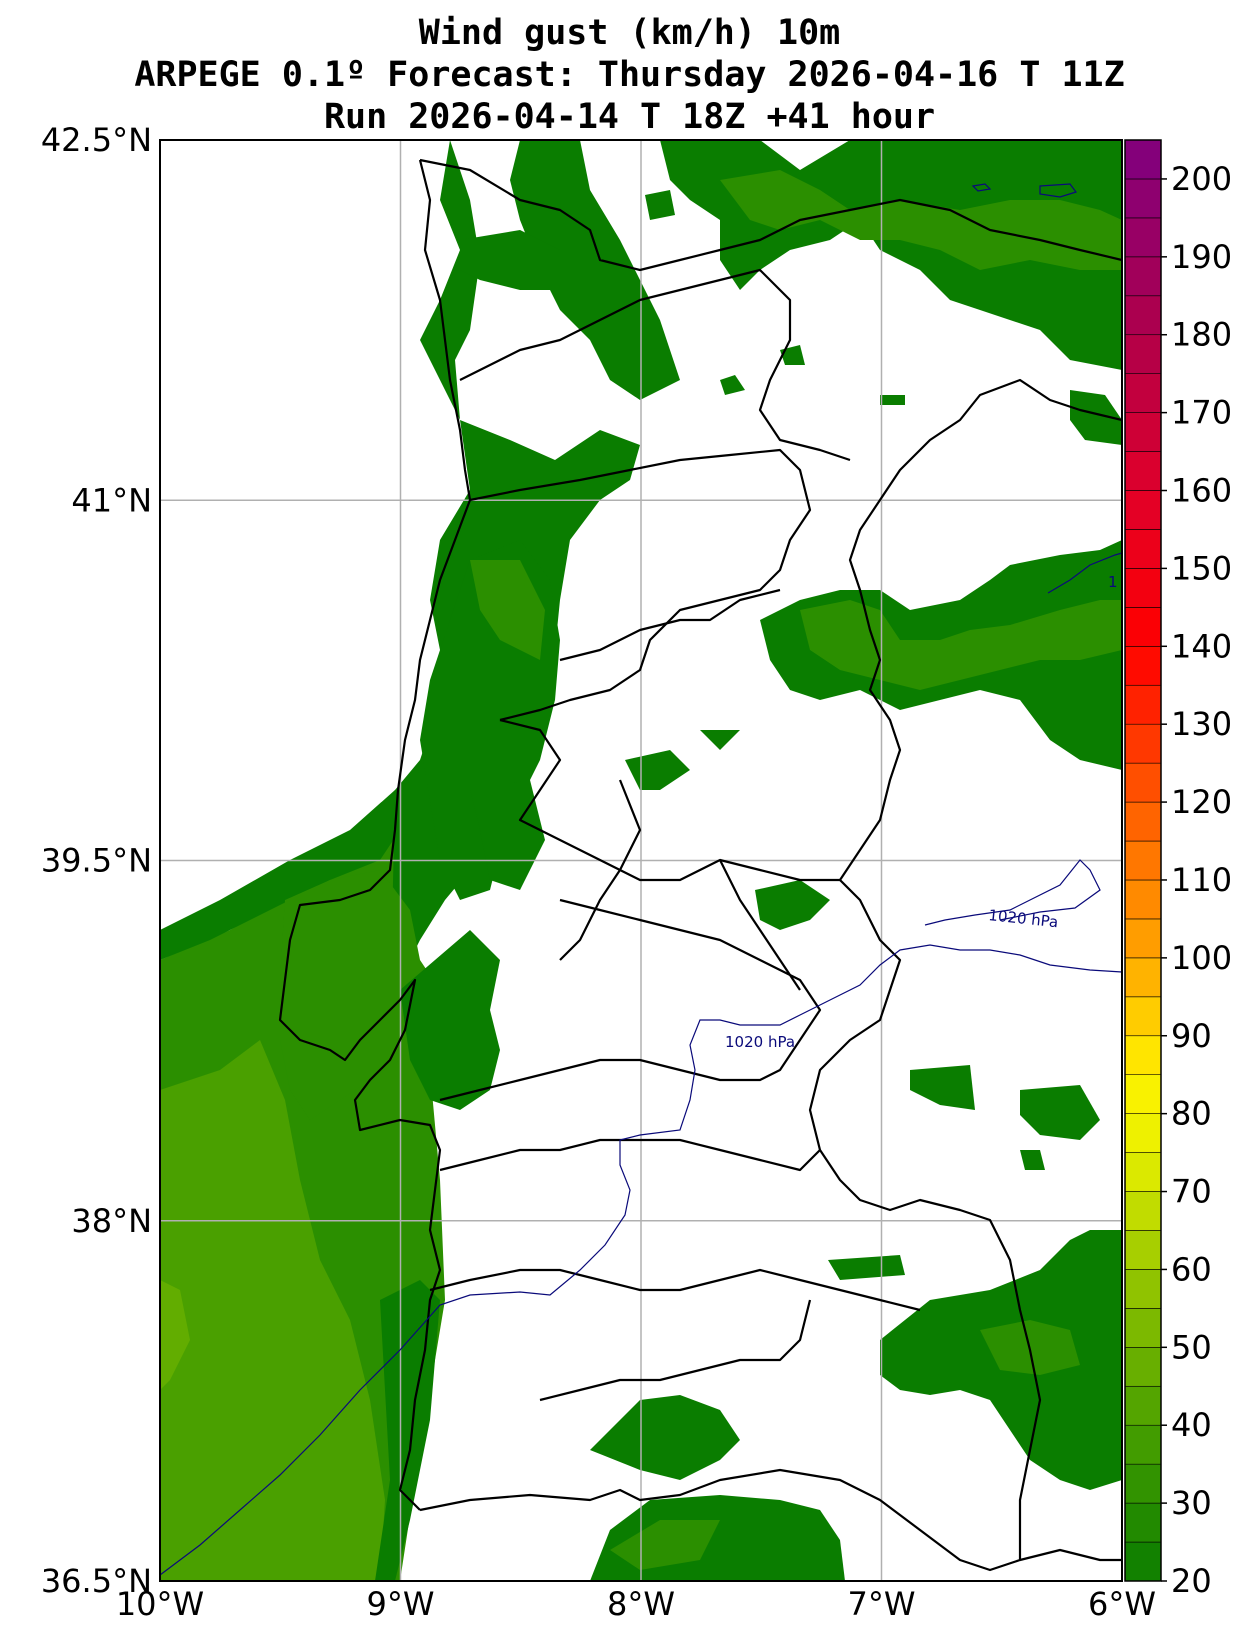 The image size is (1259, 1646). Describe the element at coordinates (272, 1310) in the screenshot. I see `gust-area-ocean-light` at that location.